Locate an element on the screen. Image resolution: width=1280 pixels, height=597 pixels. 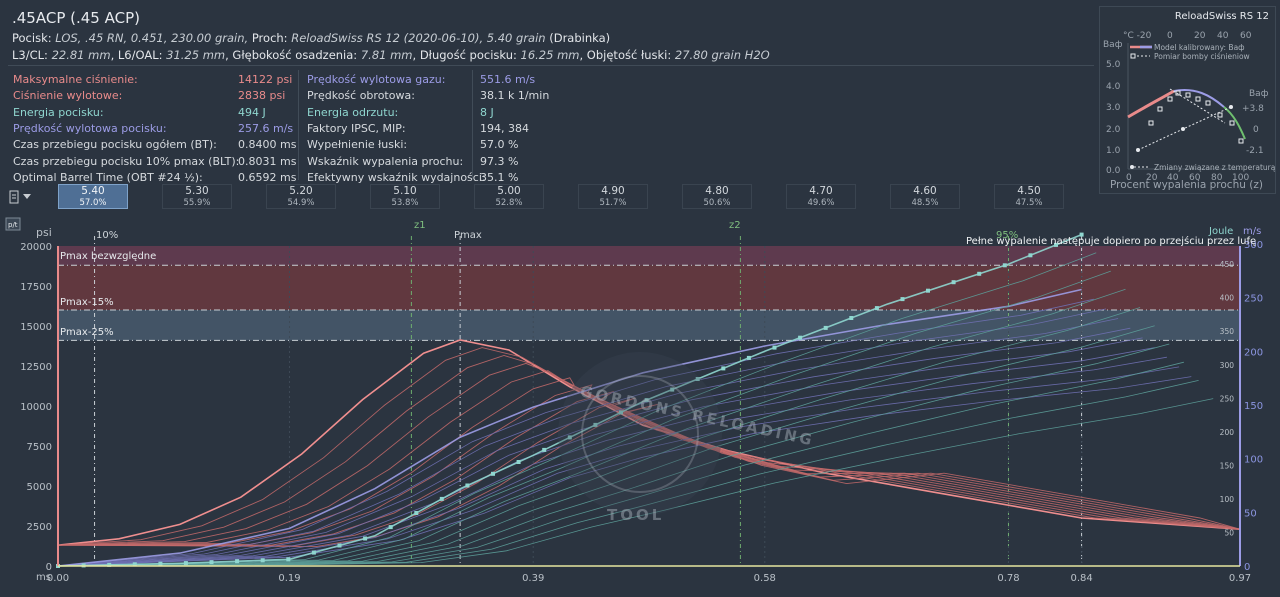
stat-value: 257.6 m/s is located at coordinates (266, 128).